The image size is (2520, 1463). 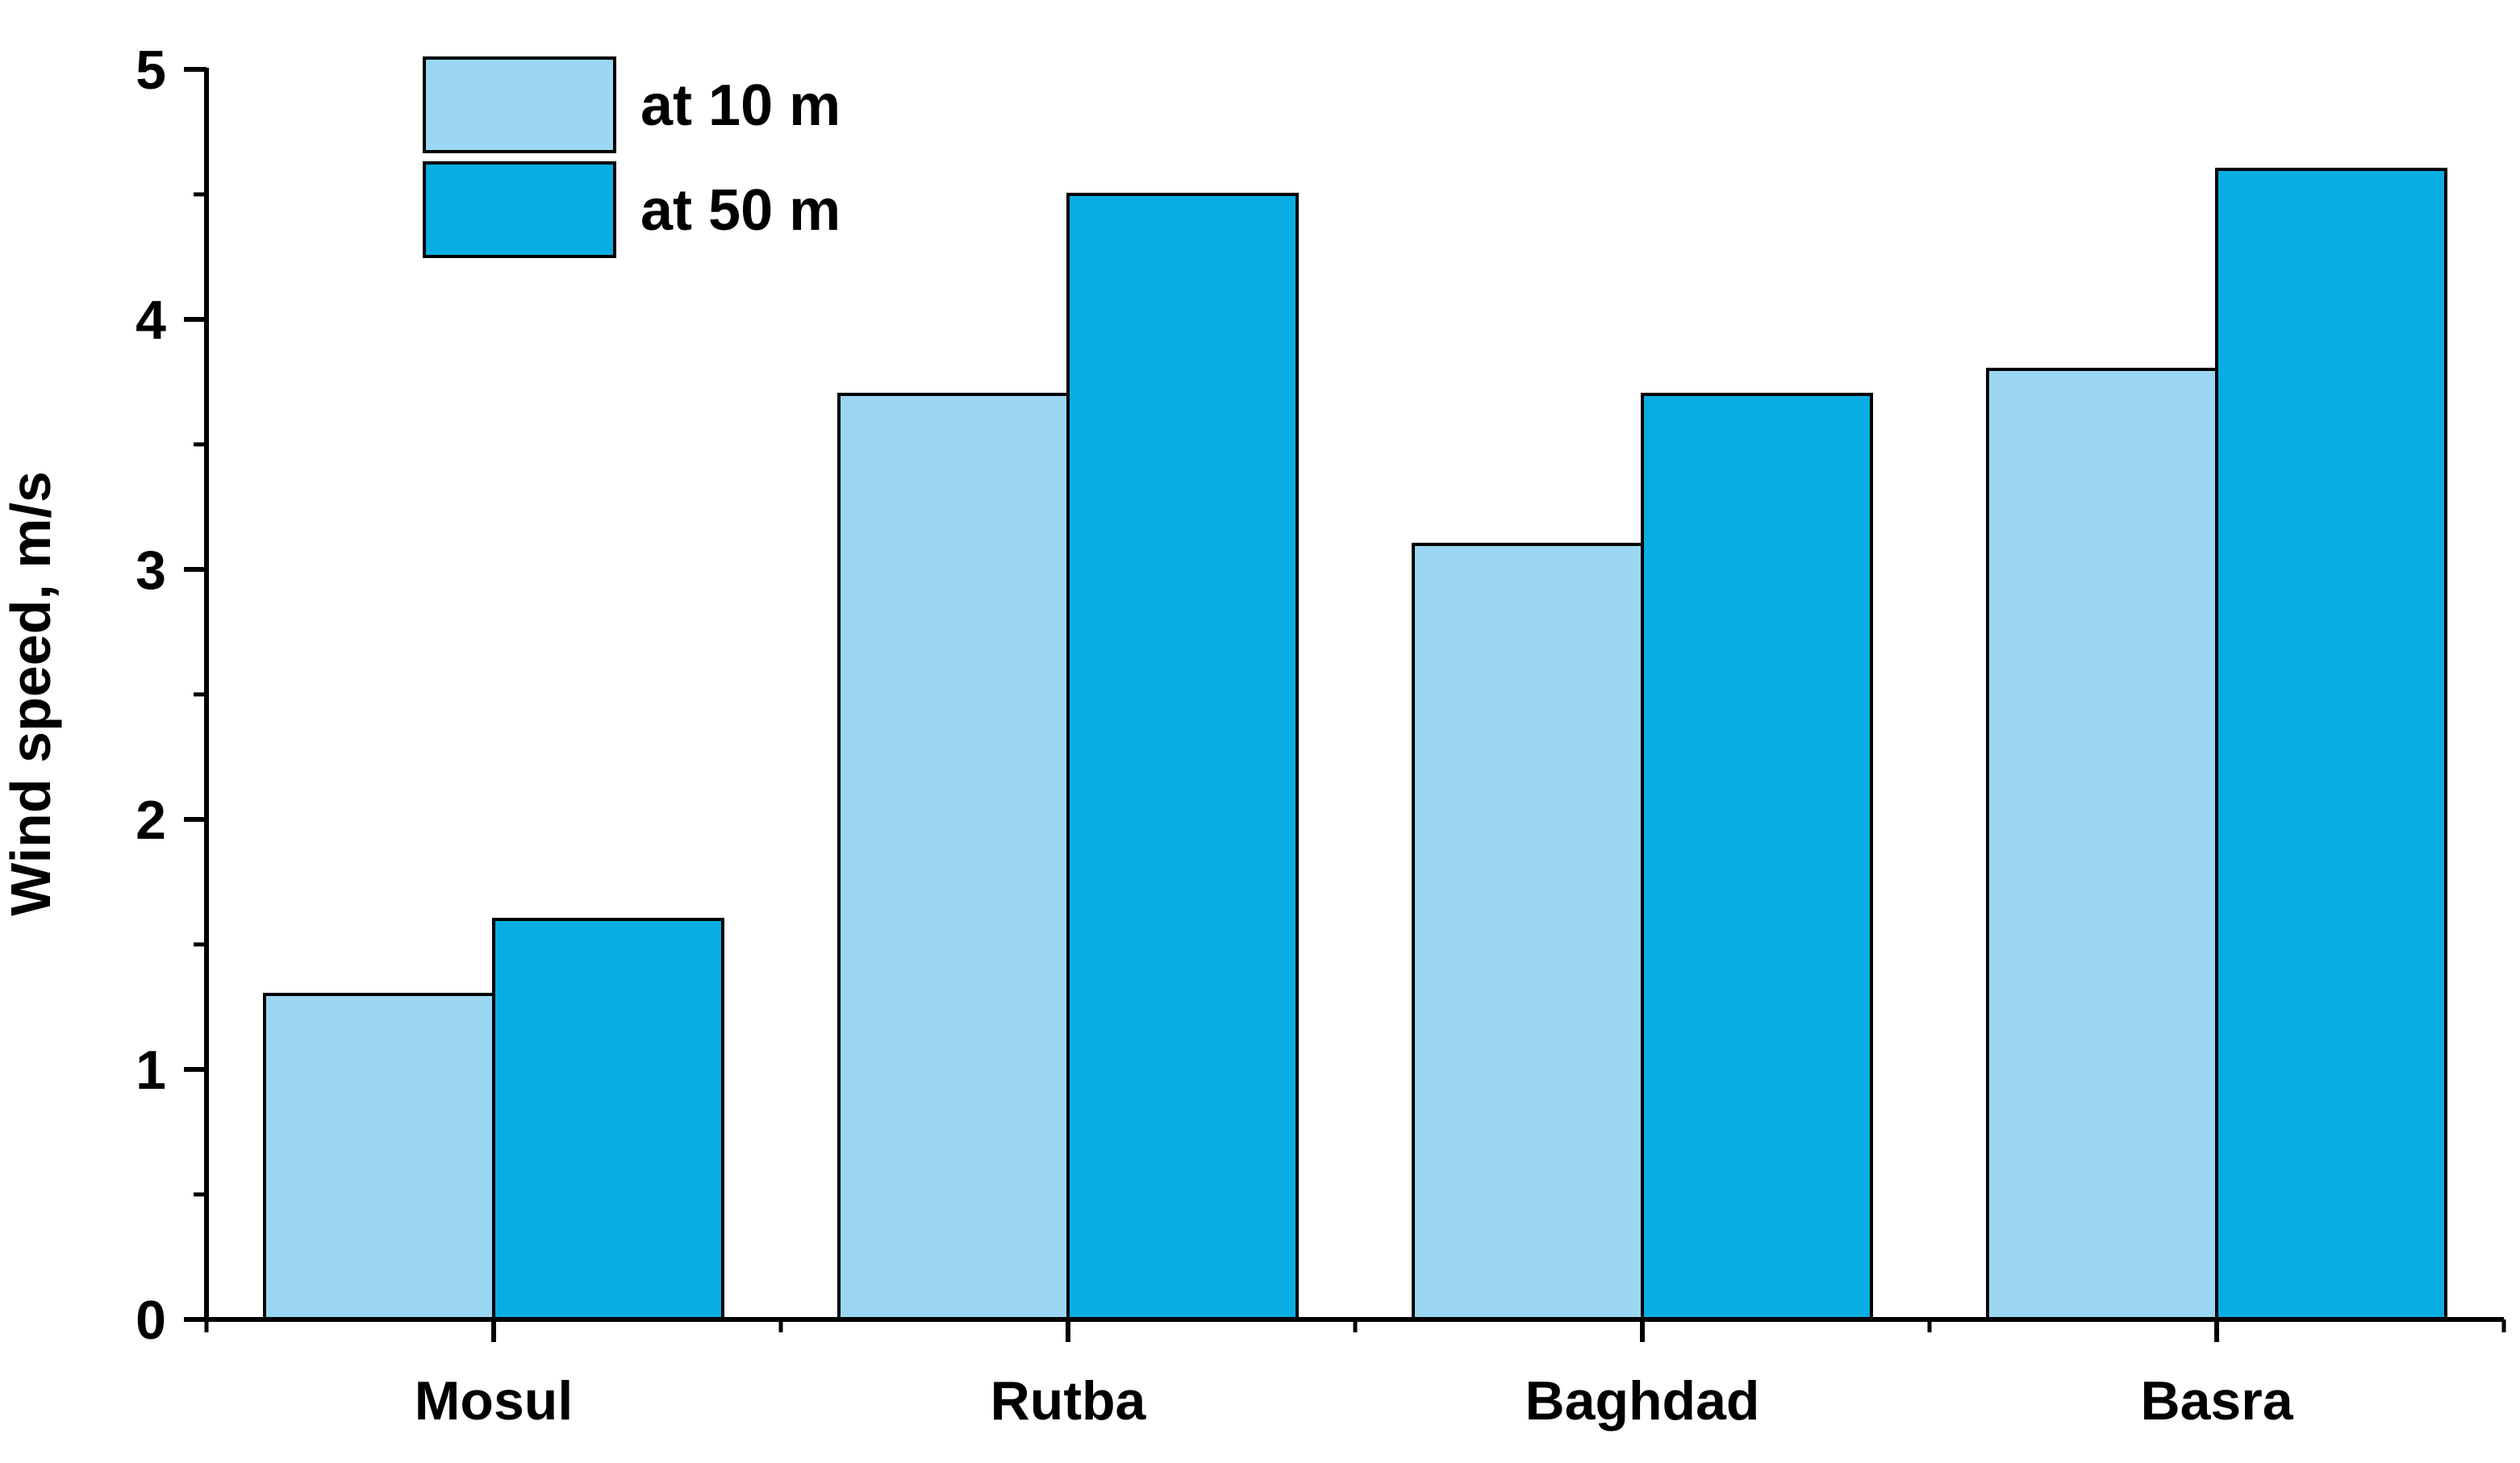 I want to click on legend-label-2: at 50 m, so click(x=740, y=211).